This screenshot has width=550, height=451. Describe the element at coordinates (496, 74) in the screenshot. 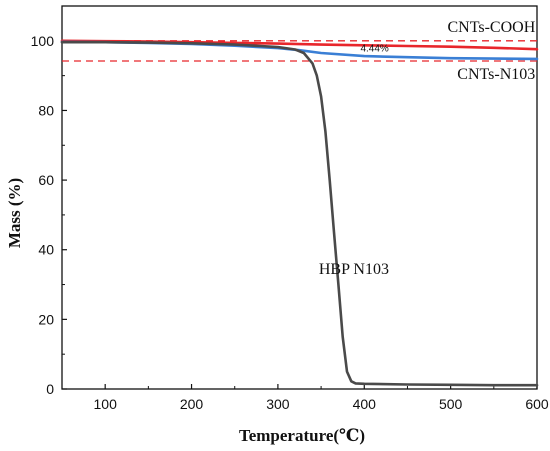

I see `annotation-label: CNTs-N103` at that location.